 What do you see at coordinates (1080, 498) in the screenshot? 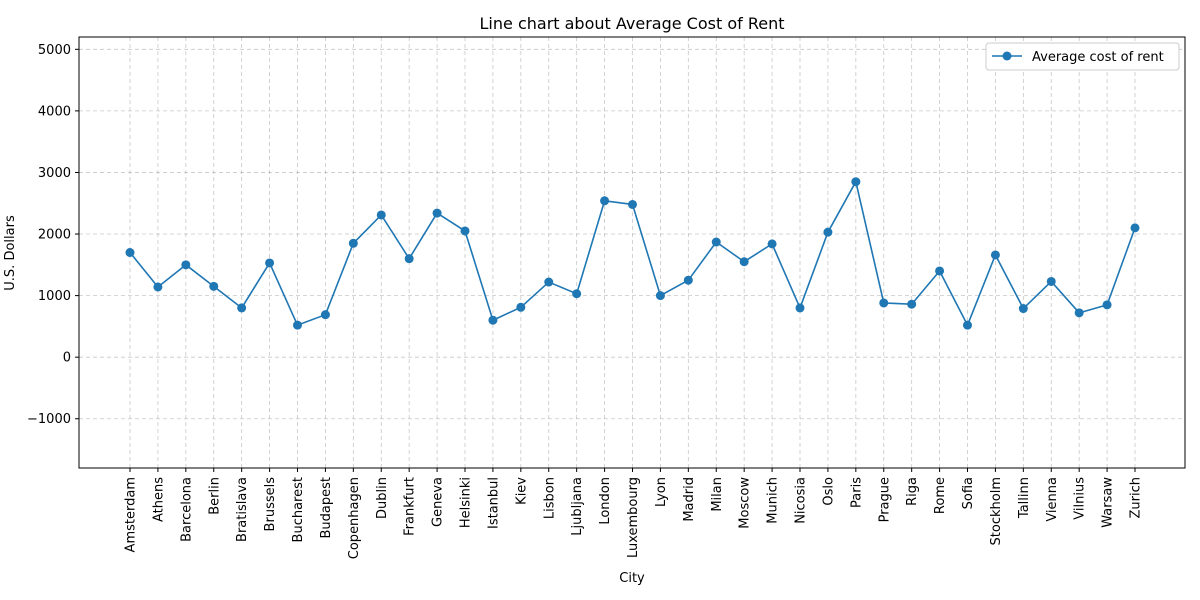
I see `x-tick-label: Vilnius` at bounding box center [1080, 498].